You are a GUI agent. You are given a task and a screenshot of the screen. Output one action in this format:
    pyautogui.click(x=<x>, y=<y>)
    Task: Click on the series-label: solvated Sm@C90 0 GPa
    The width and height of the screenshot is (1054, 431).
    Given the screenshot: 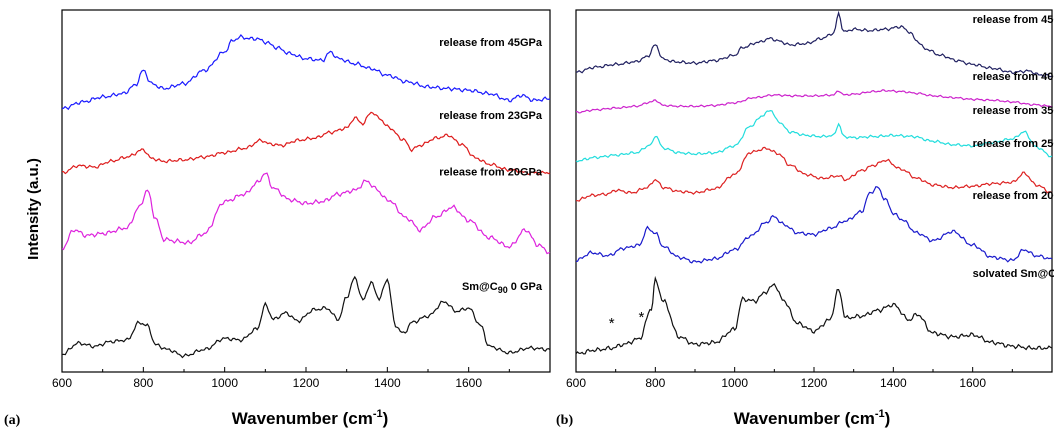 What is the action you would take?
    pyautogui.click(x=1013, y=275)
    